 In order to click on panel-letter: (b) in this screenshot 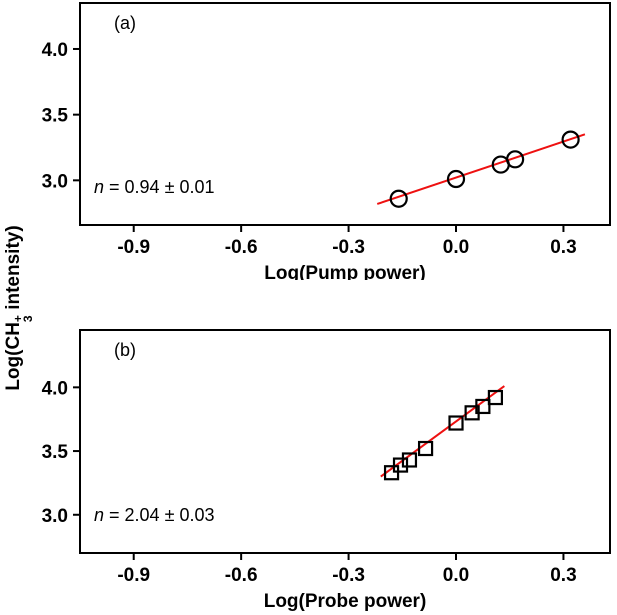, I will do `click(125, 350)`.